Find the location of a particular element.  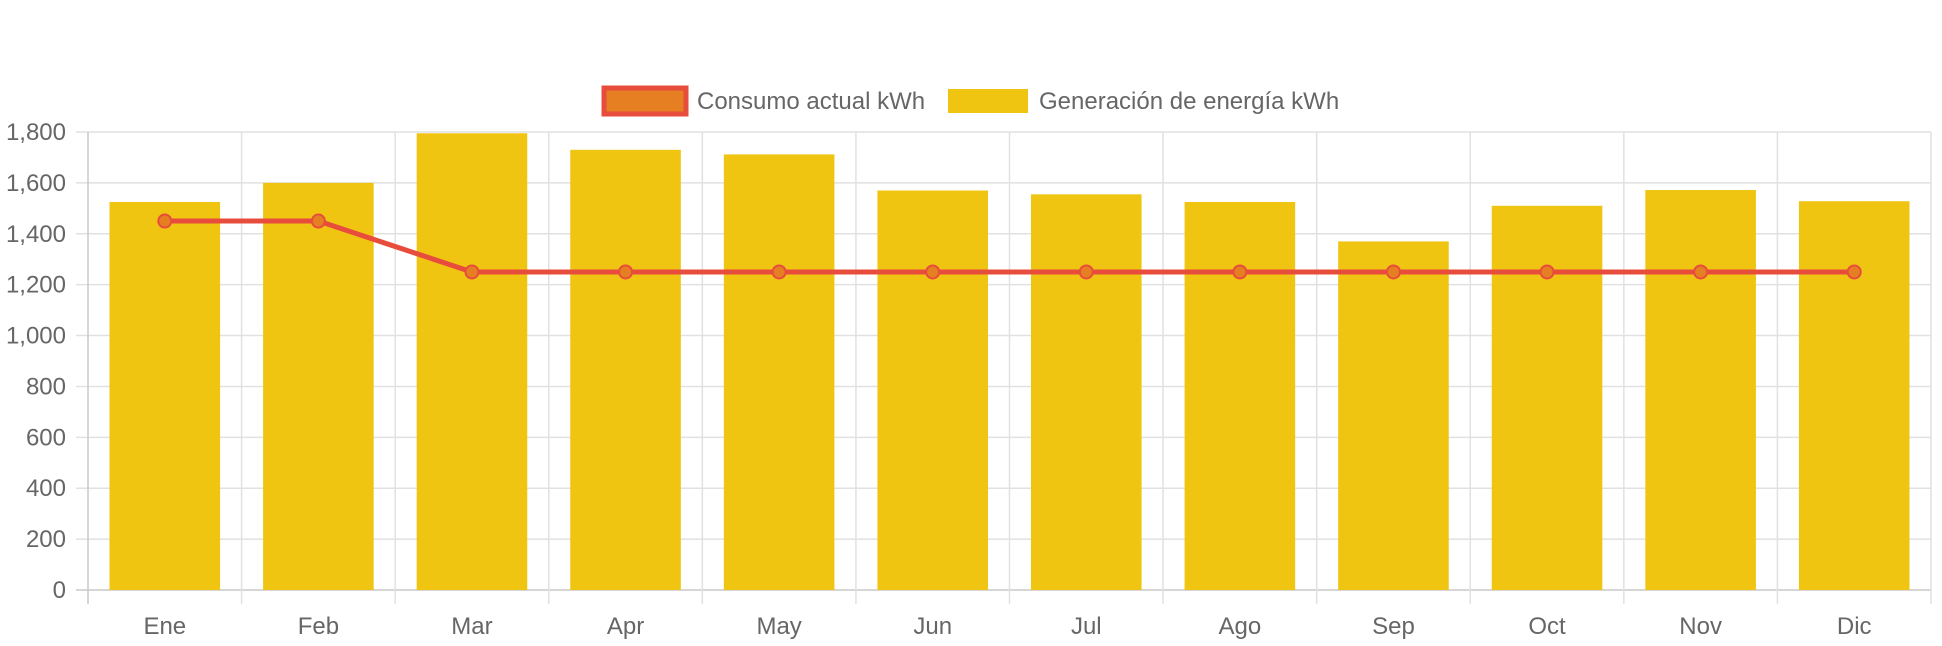

y-tick-label: 1,000 is located at coordinates (36, 336).